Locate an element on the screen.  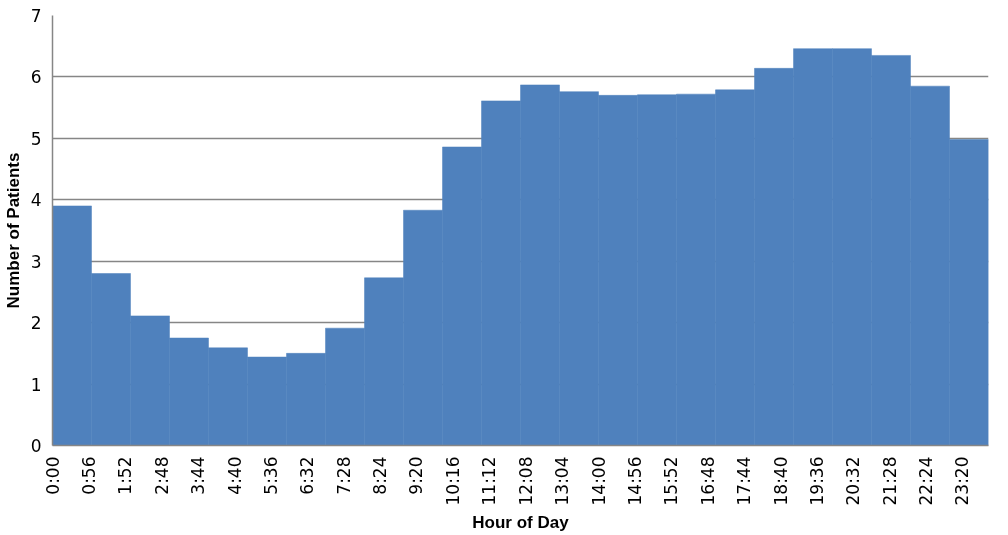
x-tick-label: 8:24 is located at coordinates (380, 475).